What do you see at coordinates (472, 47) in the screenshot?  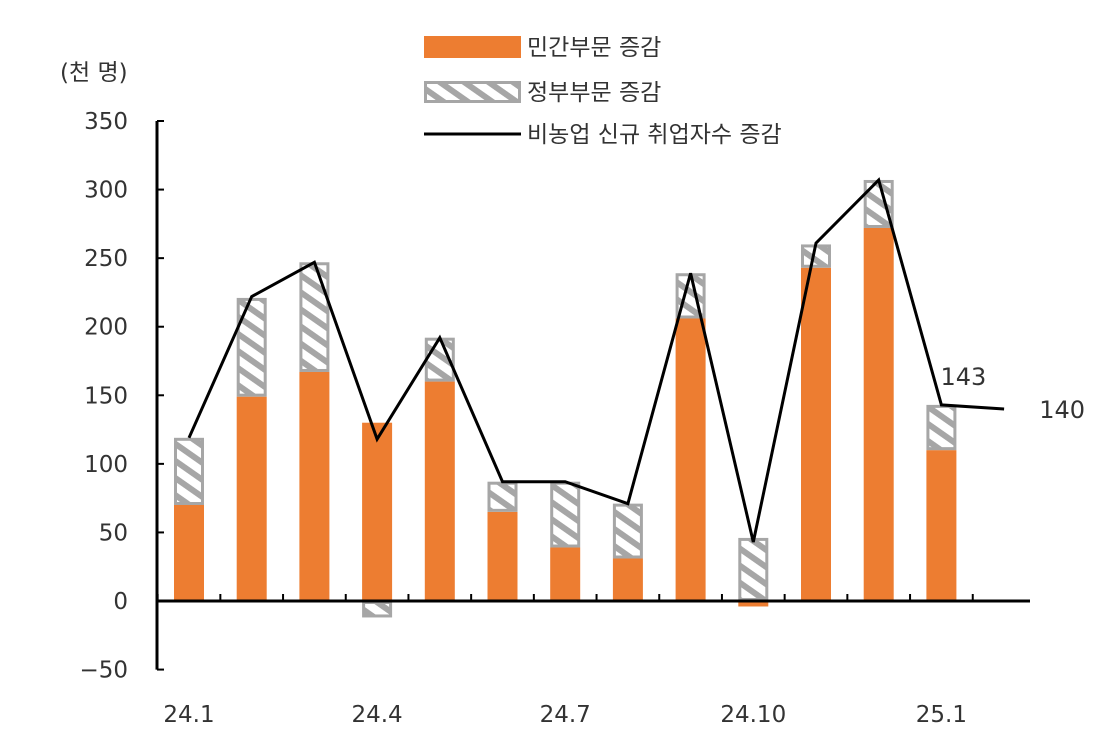 I see `legend-swatch-private` at bounding box center [472, 47].